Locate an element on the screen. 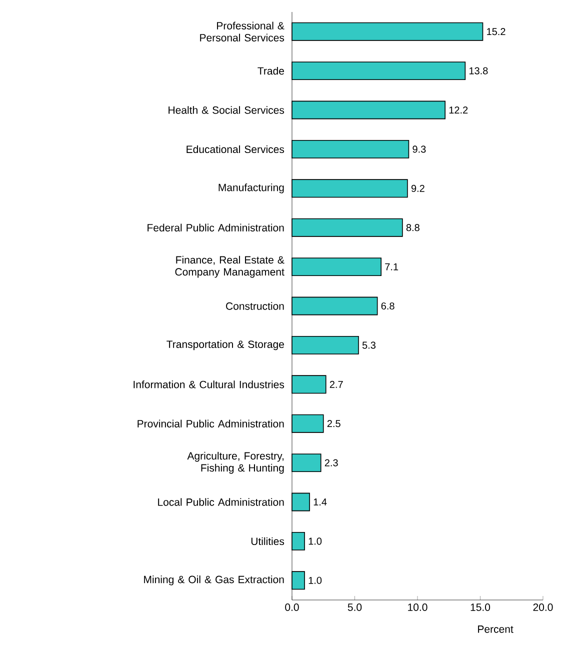  data-label: 8.8 is located at coordinates (413, 228).